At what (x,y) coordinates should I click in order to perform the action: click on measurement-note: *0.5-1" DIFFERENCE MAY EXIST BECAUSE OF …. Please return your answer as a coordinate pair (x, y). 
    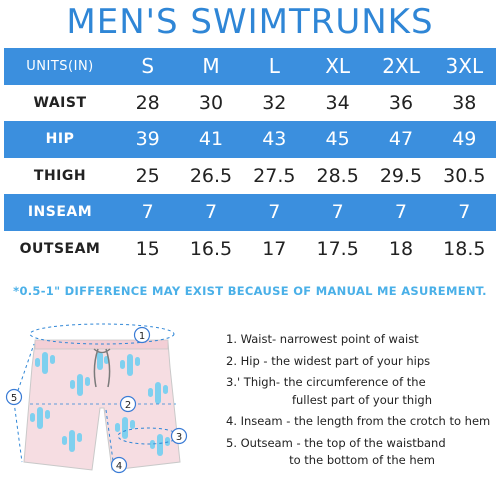
    Looking at the image, I should click on (250, 291).